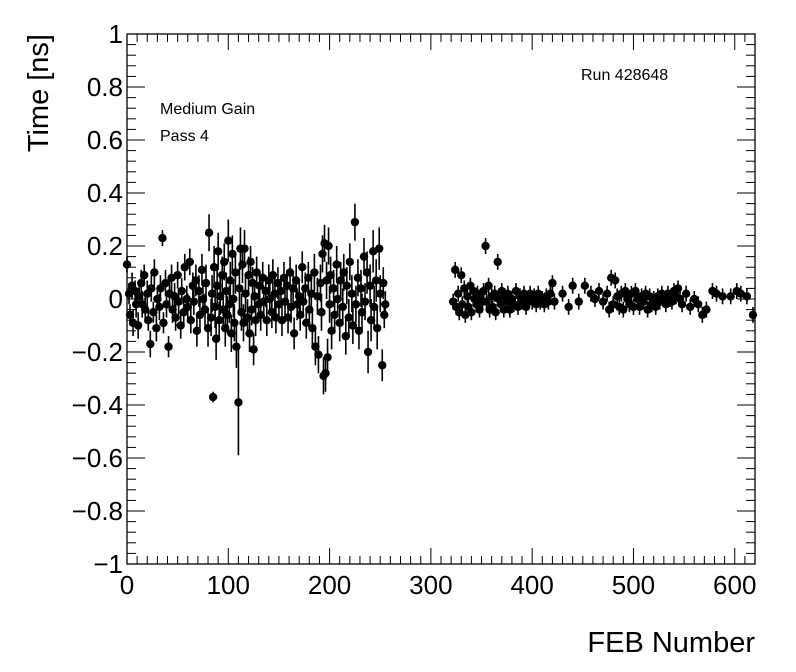 This screenshot has height=672, width=796. I want to click on gain-annotation: Medium Gain, so click(207, 109).